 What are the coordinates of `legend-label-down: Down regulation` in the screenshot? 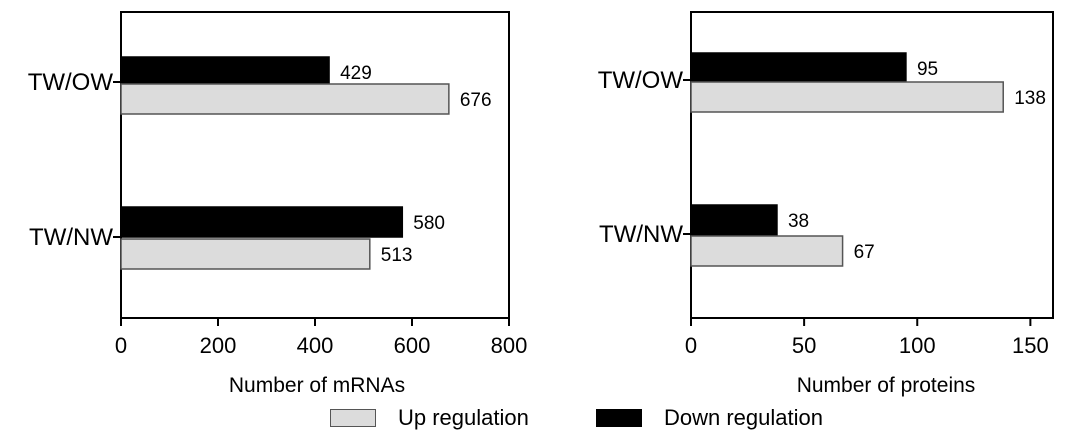 It's located at (743, 417).